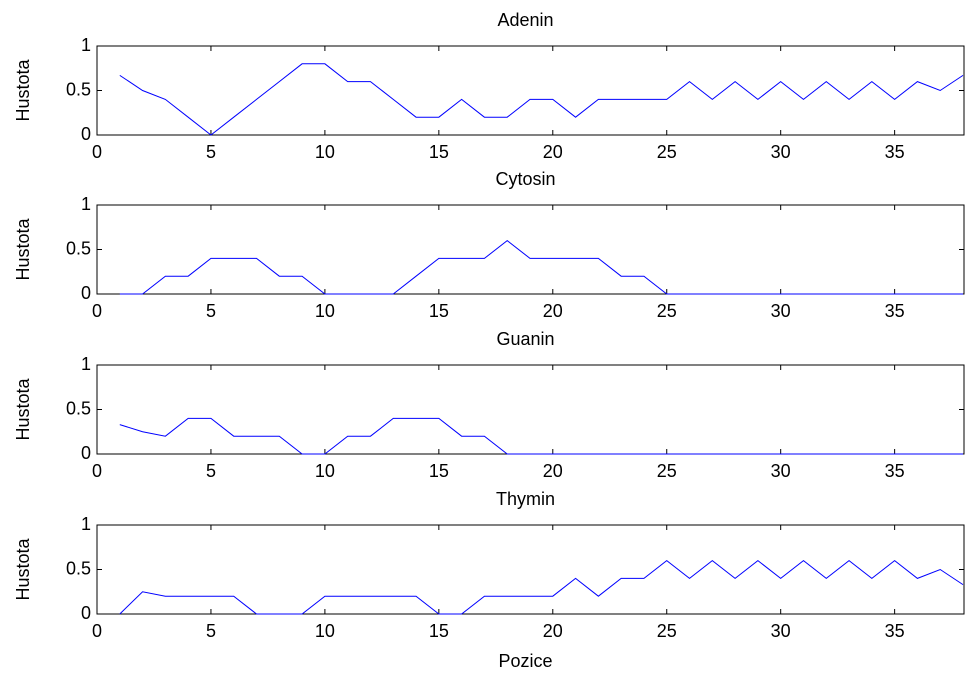 The image size is (966, 674). I want to click on subplot-title: Cytosin, so click(525, 179).